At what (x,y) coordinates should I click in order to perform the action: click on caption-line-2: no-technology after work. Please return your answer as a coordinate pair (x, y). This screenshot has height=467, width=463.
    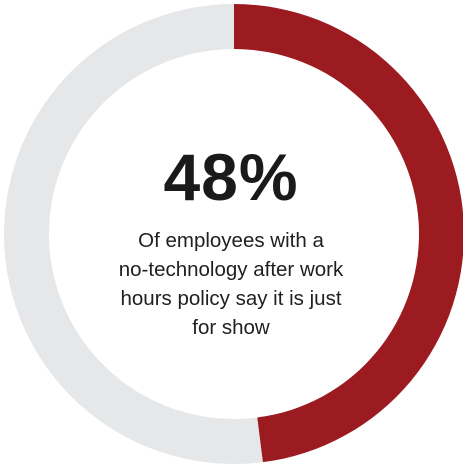
    Looking at the image, I should click on (231, 269).